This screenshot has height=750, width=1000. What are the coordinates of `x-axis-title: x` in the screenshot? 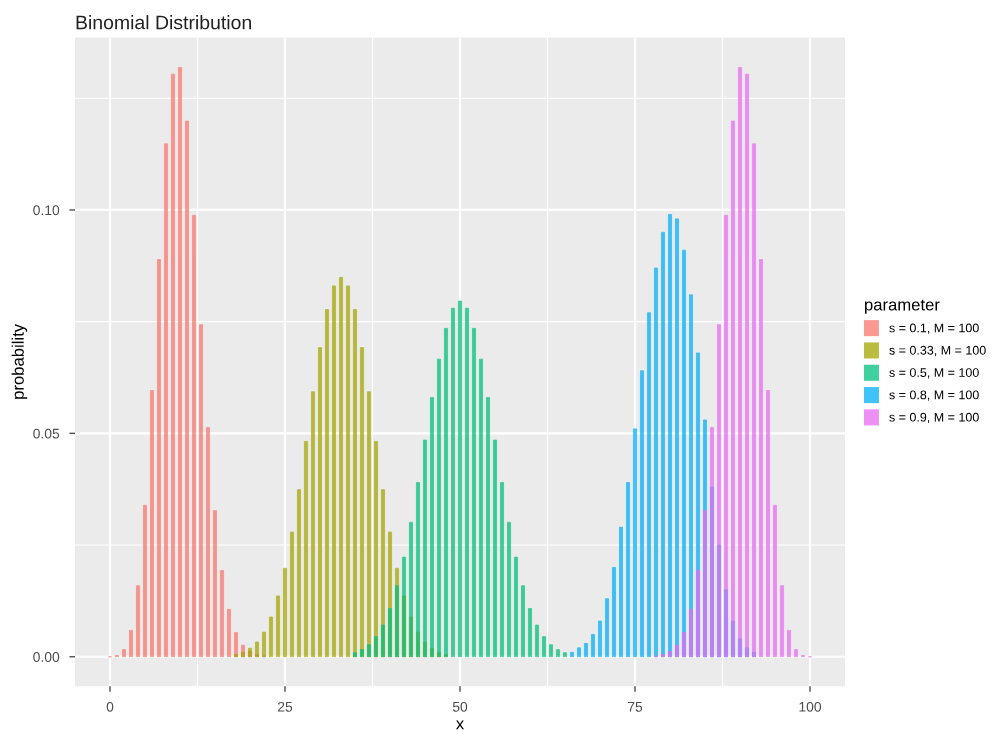 It's located at (460, 725).